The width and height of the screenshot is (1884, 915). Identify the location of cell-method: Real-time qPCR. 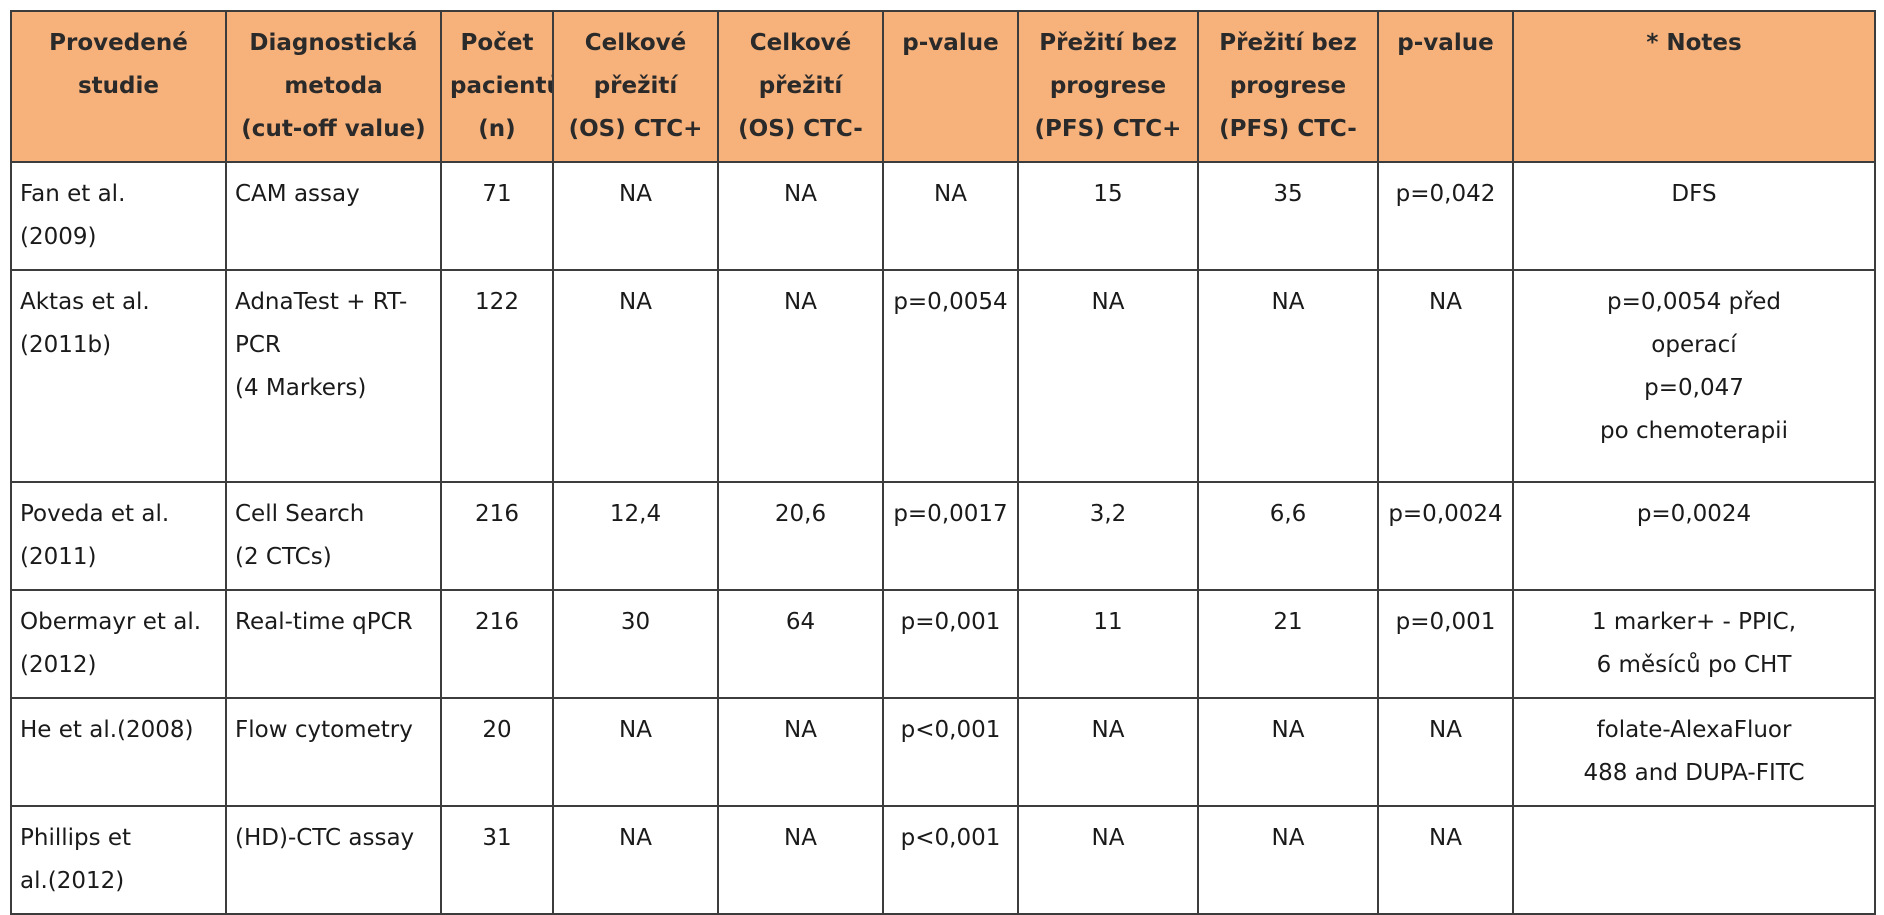
(333, 644).